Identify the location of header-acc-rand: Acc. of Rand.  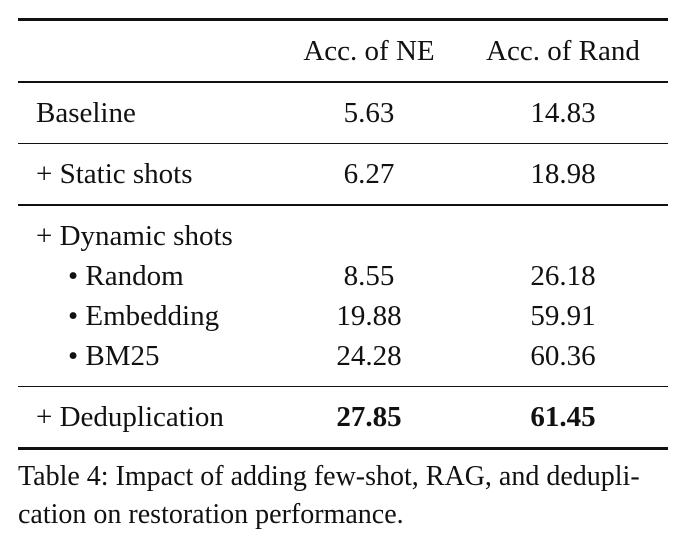
(563, 51).